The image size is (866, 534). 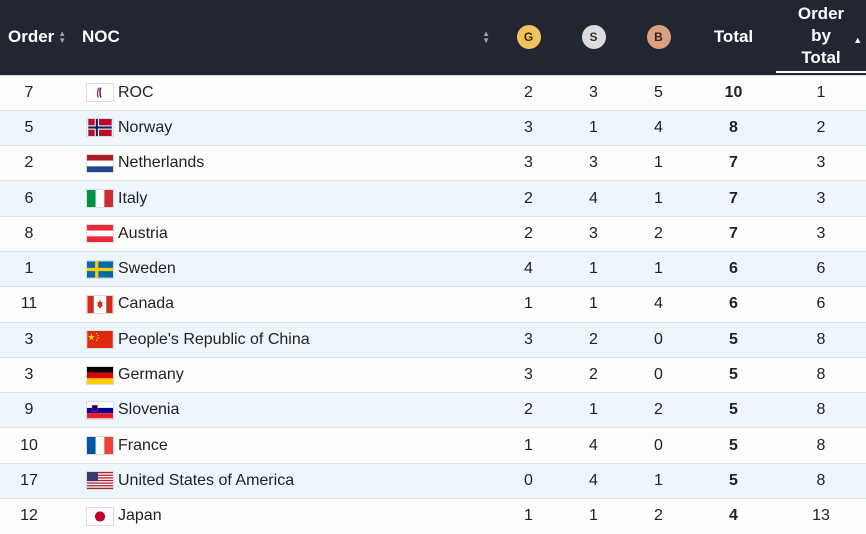 What do you see at coordinates (286, 516) in the screenshot?
I see `noc-cell: Japan` at bounding box center [286, 516].